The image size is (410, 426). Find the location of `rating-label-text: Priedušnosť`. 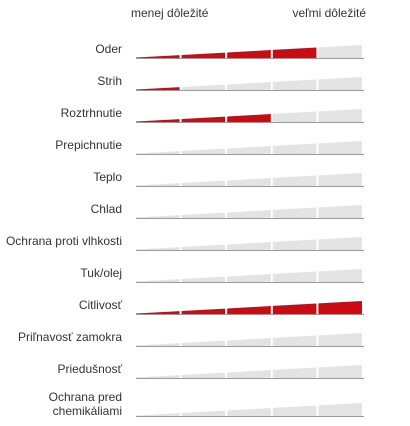

rating-label-text: Priedušnosť is located at coordinates (89, 369).